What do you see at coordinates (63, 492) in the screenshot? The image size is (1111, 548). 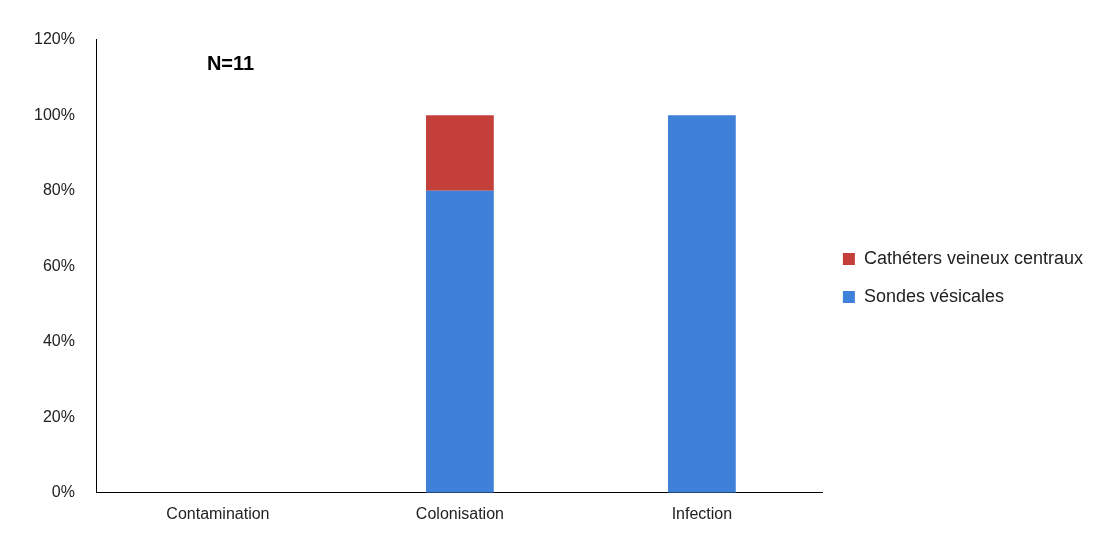 I see `y-tick-label: 0%` at bounding box center [63, 492].